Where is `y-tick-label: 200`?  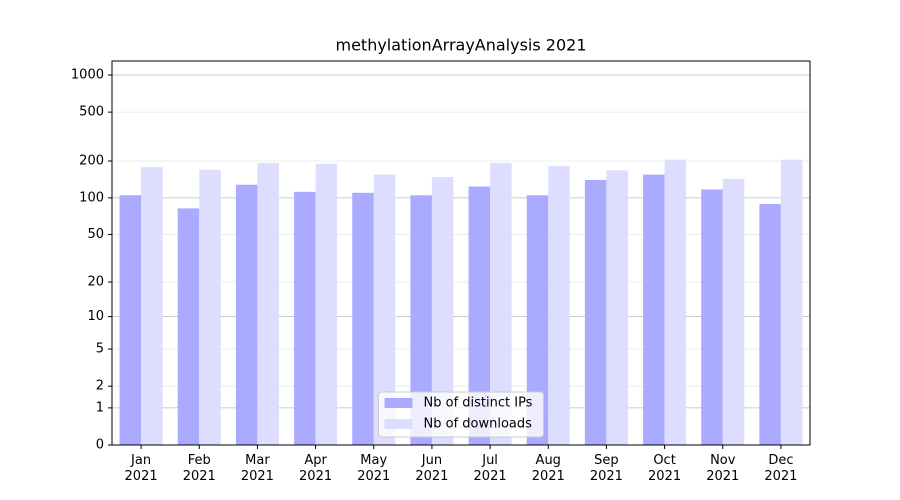 y-tick-label: 200 is located at coordinates (91, 161).